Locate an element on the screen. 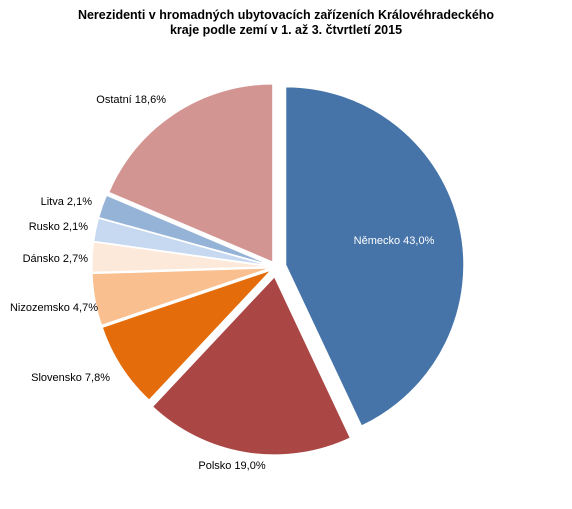  pie-slice-rusko is located at coordinates (182, 242).